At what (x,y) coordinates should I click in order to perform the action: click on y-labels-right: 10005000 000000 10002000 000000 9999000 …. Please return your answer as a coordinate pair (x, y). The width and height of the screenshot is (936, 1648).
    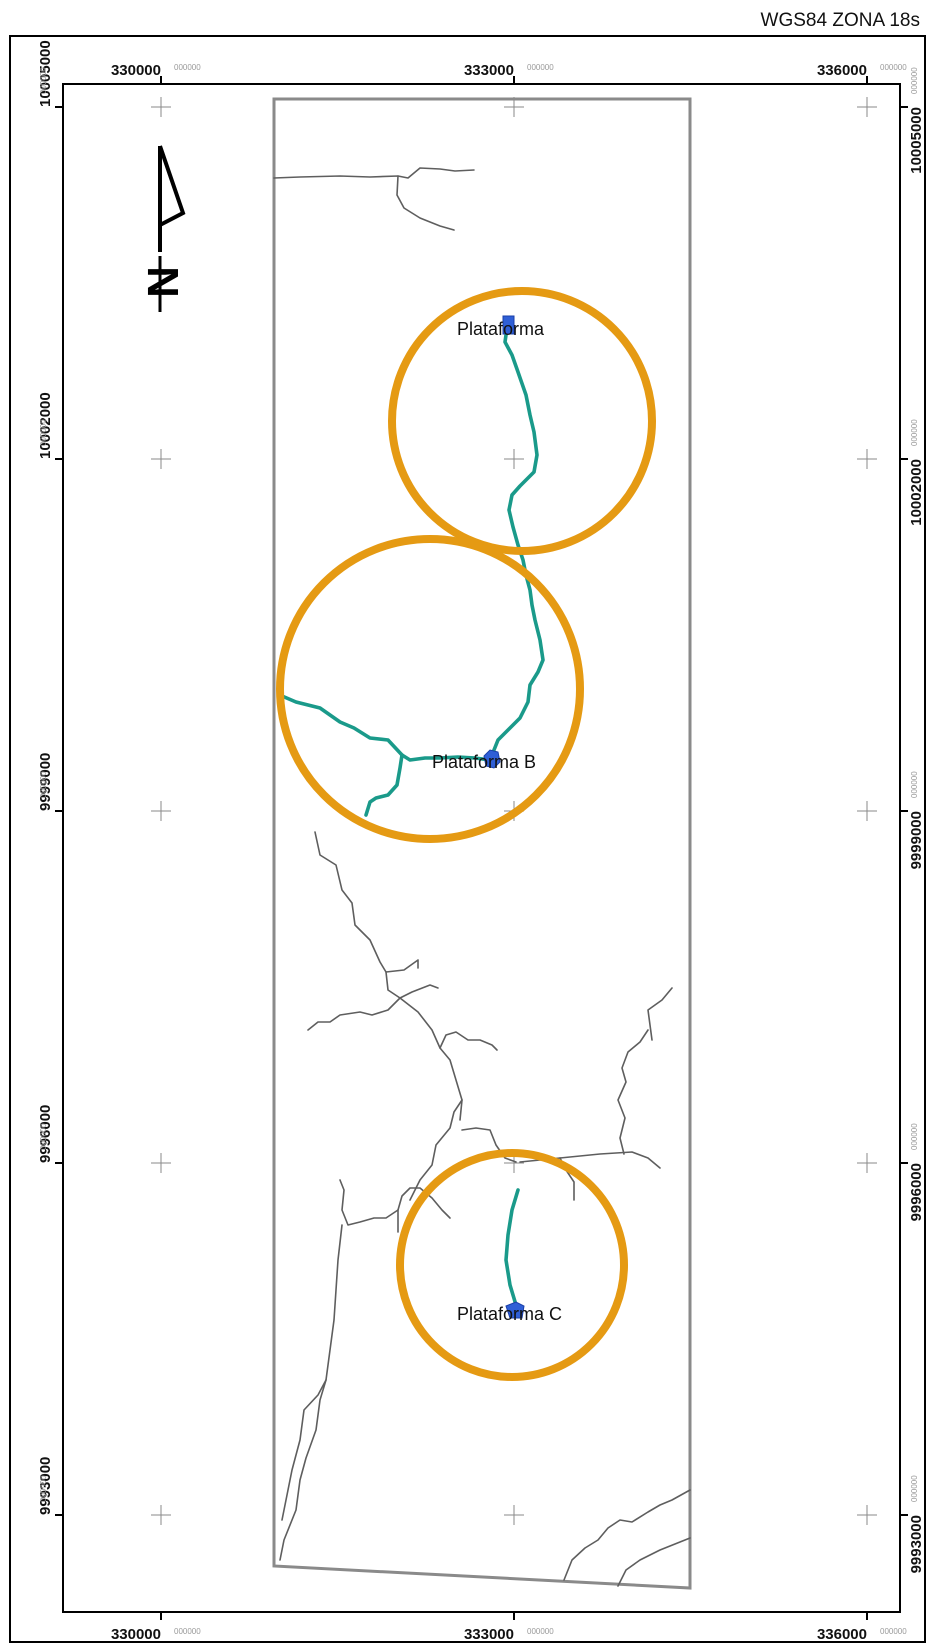
    Looking at the image, I should click on (916, 820).